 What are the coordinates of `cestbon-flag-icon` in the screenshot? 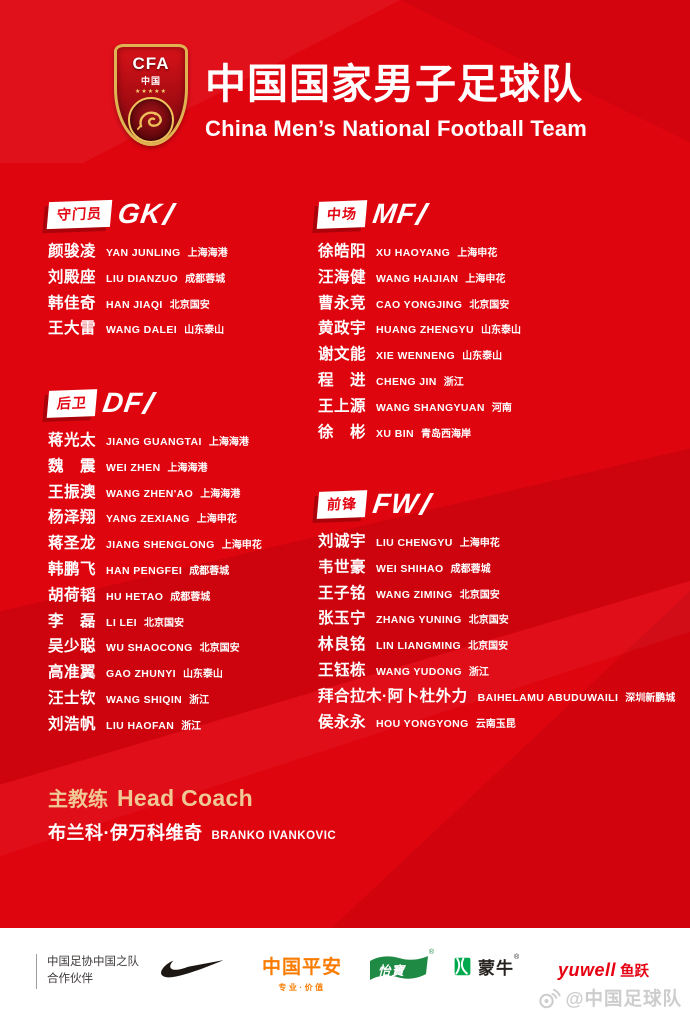 It's located at (399, 968).